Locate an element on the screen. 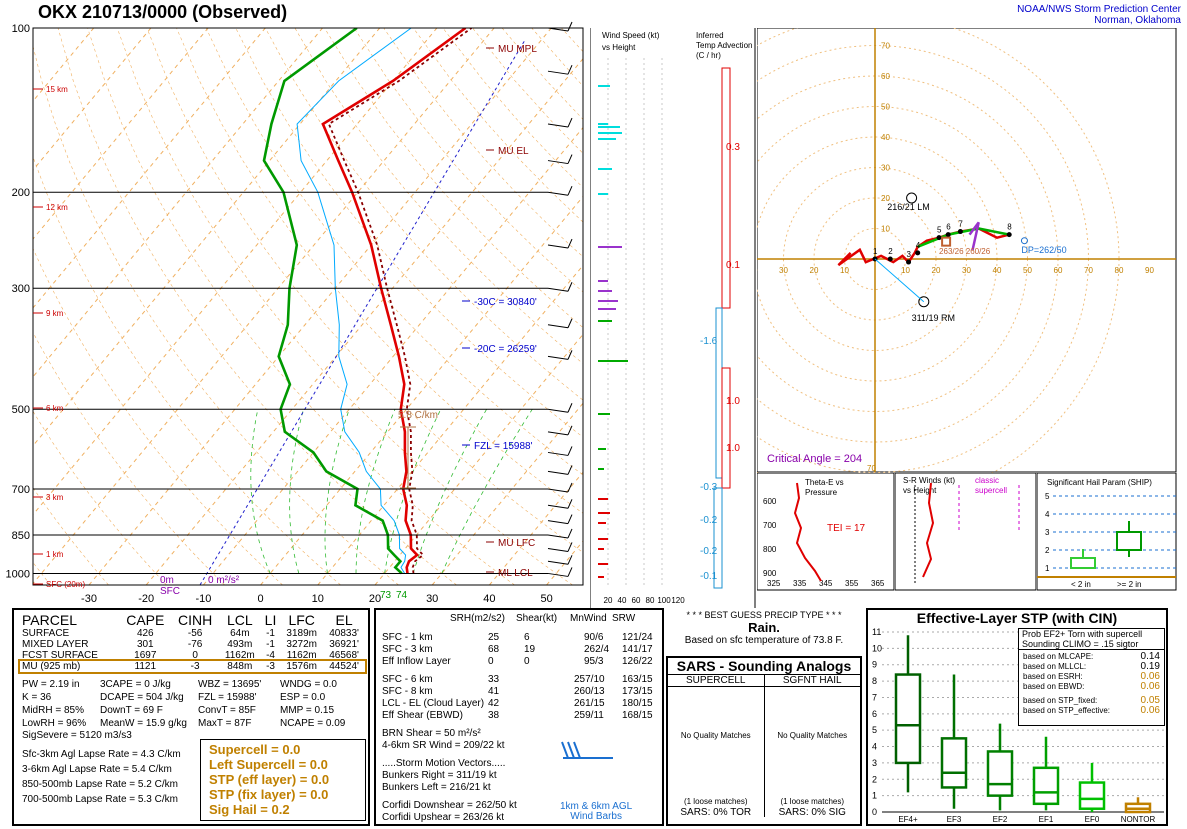  annotation-label: 74 is located at coordinates (402, 595).